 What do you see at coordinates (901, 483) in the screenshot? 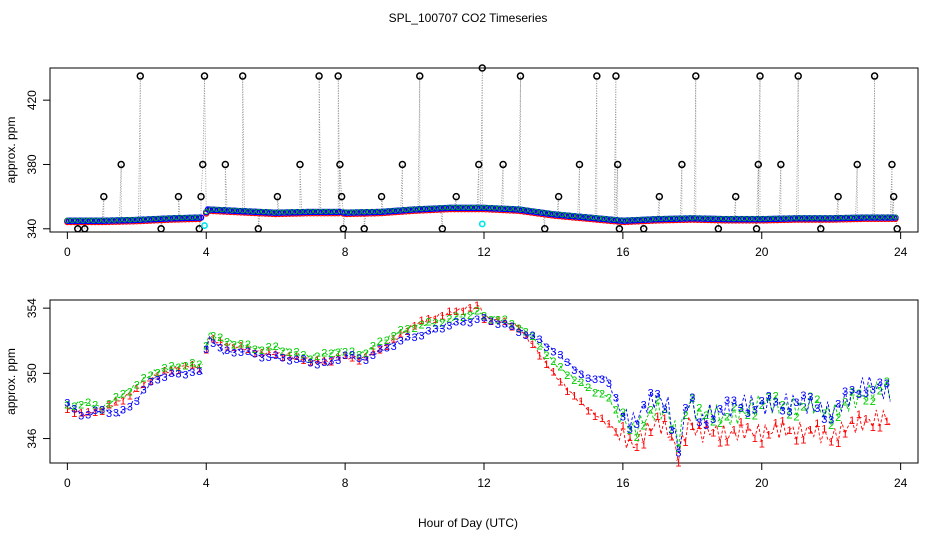
I see `x-tick-label: 24` at bounding box center [901, 483].